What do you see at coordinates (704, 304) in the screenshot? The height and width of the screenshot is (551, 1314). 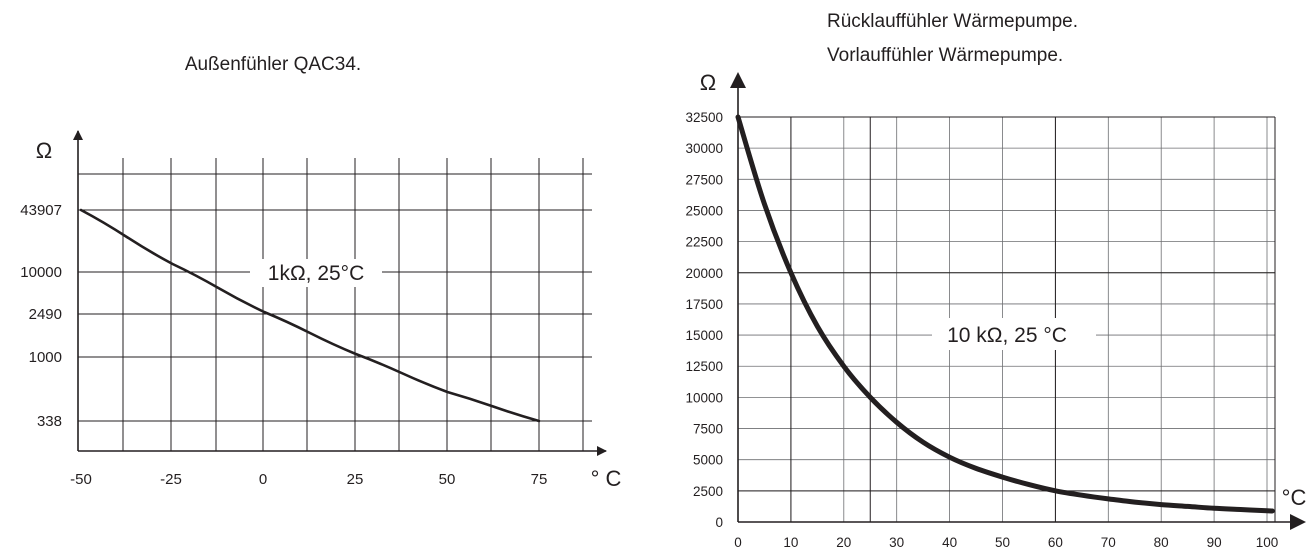 I see `chart-2-y-tick-label: 17500` at bounding box center [704, 304].